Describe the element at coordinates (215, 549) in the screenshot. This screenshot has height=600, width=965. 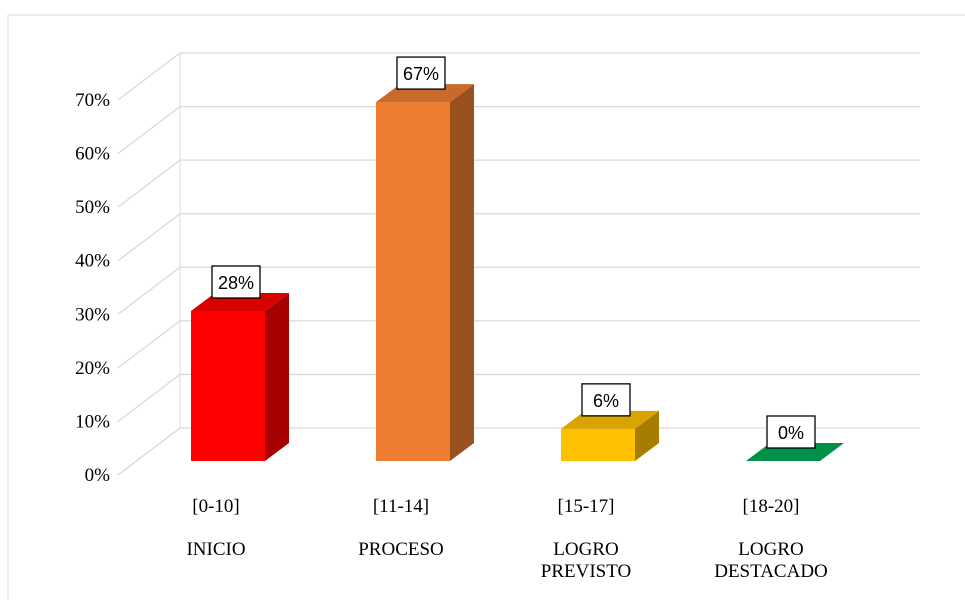
I see `x-sublabel: INICIO` at that location.